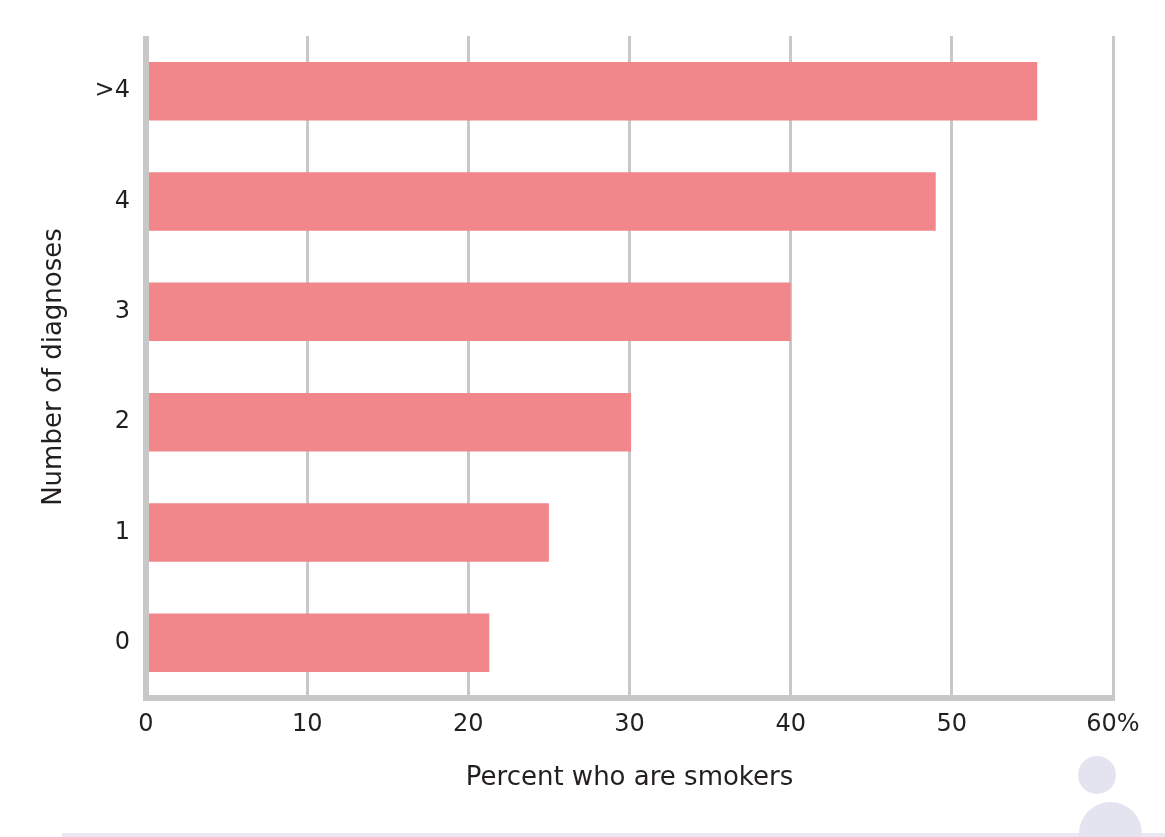 Image resolution: width=1165 pixels, height=837 pixels. Describe the element at coordinates (51, 367) in the screenshot. I see `y-axis-title: Number of diagnoses` at that location.